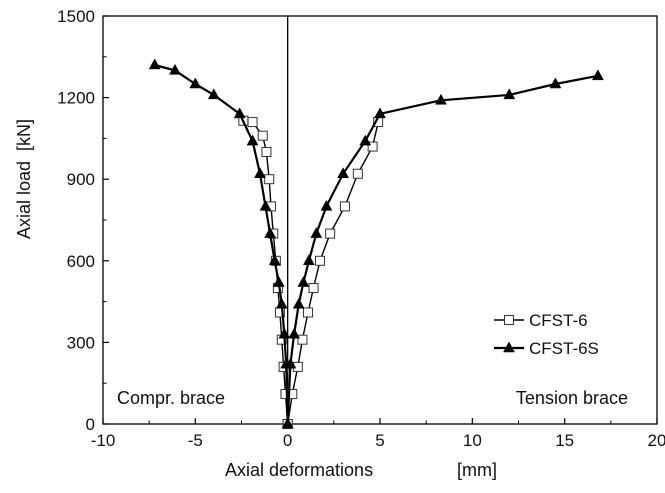  What do you see at coordinates (546, 334) in the screenshot?
I see `legend: CFST-6 CFST-6S` at bounding box center [546, 334].